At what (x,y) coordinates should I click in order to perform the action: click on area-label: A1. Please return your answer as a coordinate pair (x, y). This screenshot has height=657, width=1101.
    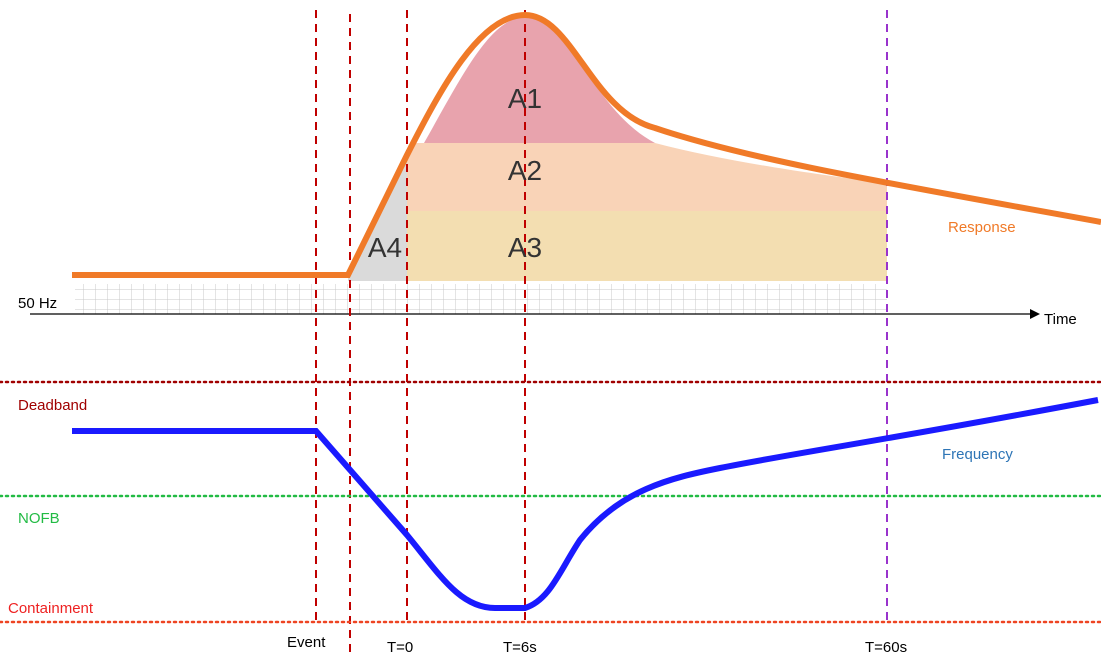
    Looking at the image, I should click on (525, 98).